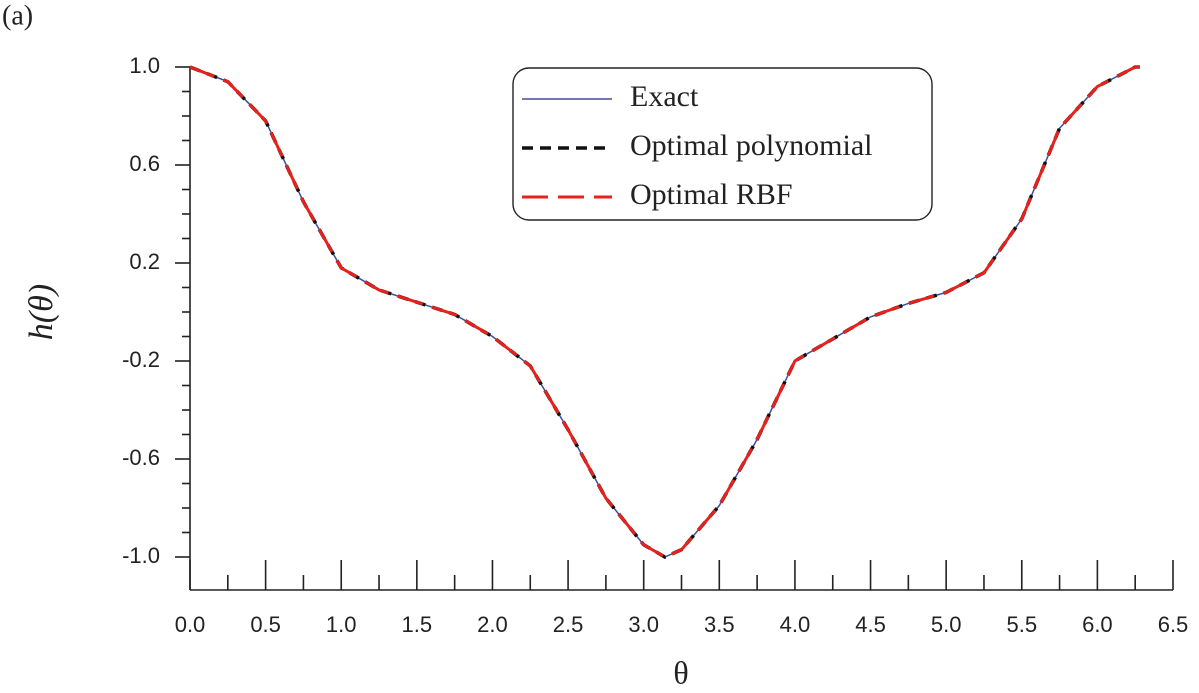  What do you see at coordinates (1173, 624) in the screenshot?
I see `x-tick-label: 6.5` at bounding box center [1173, 624].